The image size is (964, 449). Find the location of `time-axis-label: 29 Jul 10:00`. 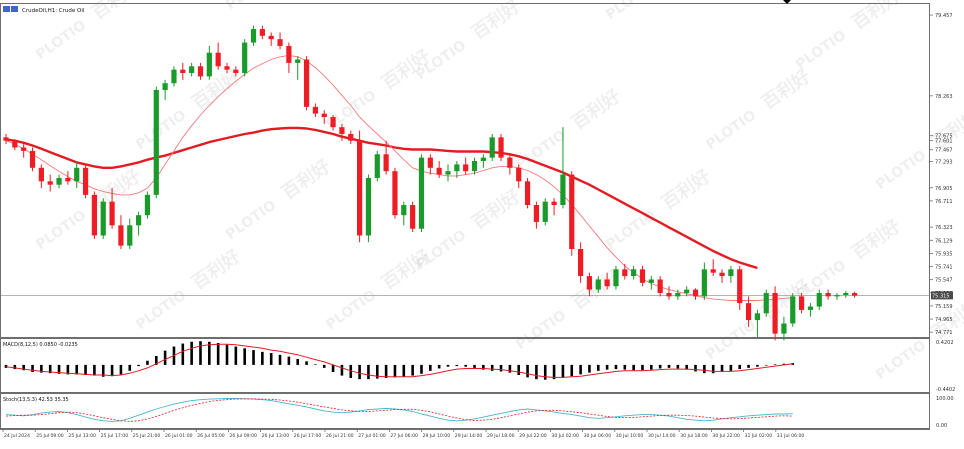

time-axis-label: 29 Jul 10:00 is located at coordinates (437, 436).